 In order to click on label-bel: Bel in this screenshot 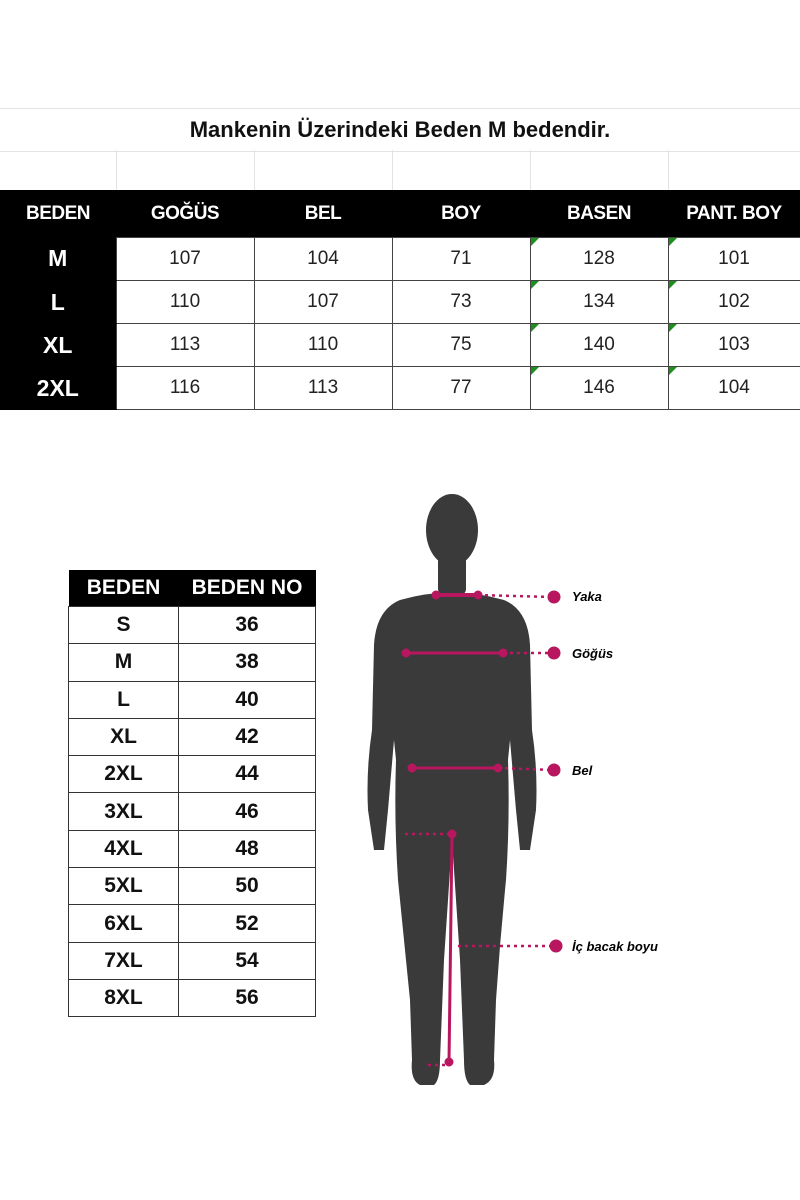, I will do `click(582, 770)`.